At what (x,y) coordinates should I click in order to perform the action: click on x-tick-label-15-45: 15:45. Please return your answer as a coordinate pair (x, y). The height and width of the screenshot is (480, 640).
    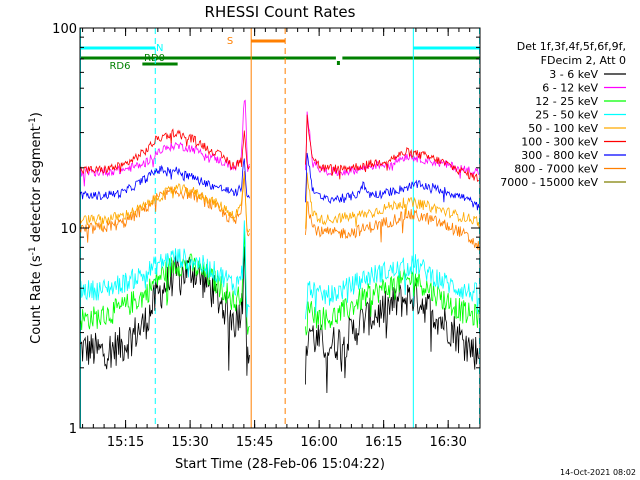
    Looking at the image, I should click on (254, 442).